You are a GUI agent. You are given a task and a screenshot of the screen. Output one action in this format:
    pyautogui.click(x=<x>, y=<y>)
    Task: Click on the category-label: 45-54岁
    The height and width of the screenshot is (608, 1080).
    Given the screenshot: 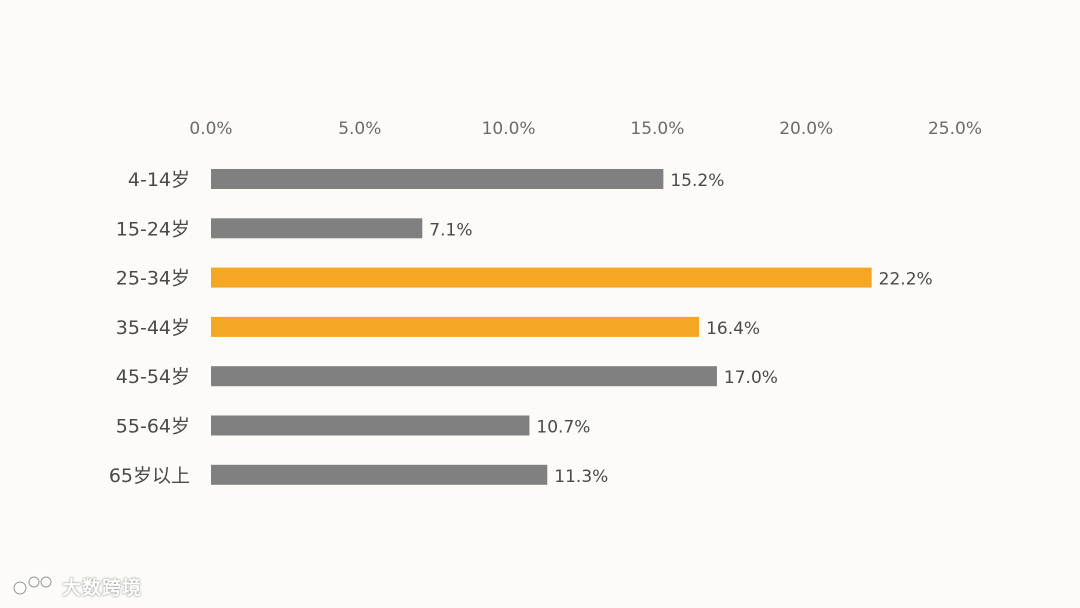 What is the action you would take?
    pyautogui.click(x=153, y=377)
    